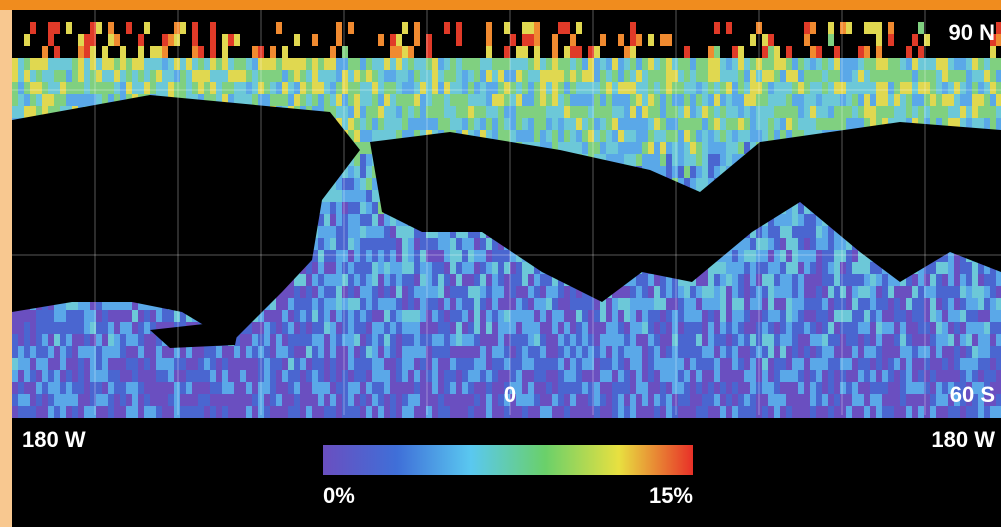 Image resolution: width=1001 pixels, height=527 pixels. What do you see at coordinates (500, 5) in the screenshot?
I see `top-border` at bounding box center [500, 5].